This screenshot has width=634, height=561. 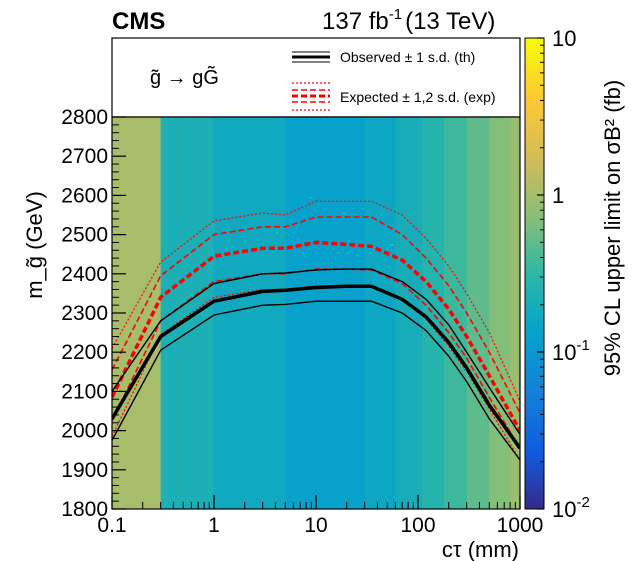 What do you see at coordinates (111, 525) in the screenshot?
I see `x-tick-label: 0.1` at bounding box center [111, 525].